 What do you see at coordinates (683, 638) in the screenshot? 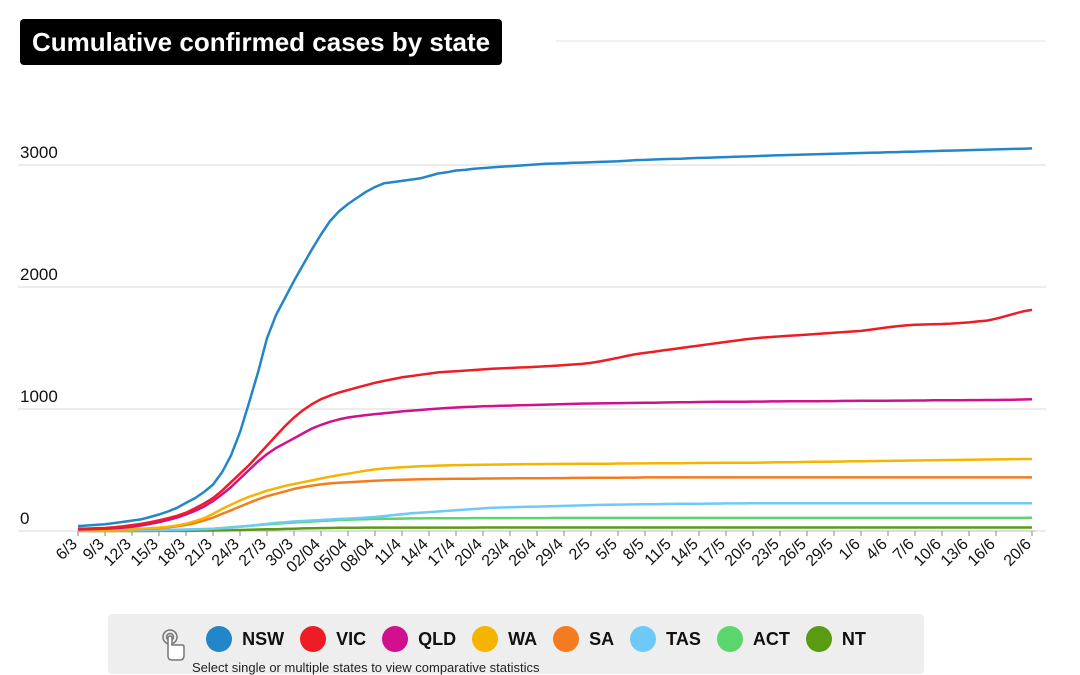
I see `legend-label: TAS` at bounding box center [683, 638].